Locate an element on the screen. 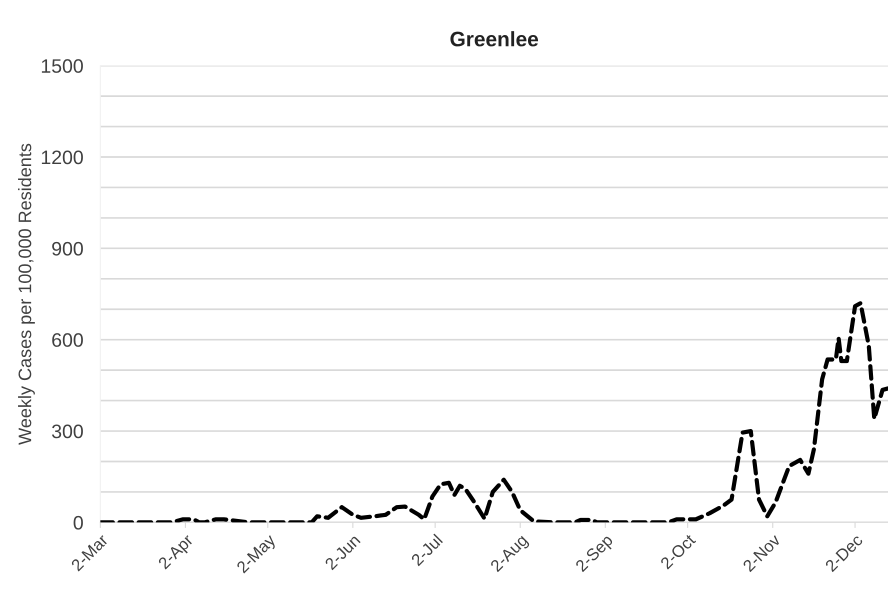  y-tick-label: 900 is located at coordinates (67, 249).